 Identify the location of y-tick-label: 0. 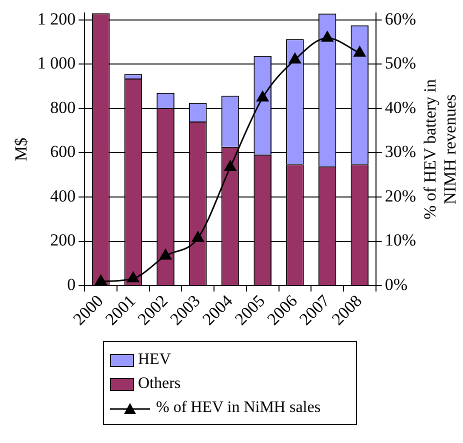
(71, 284).